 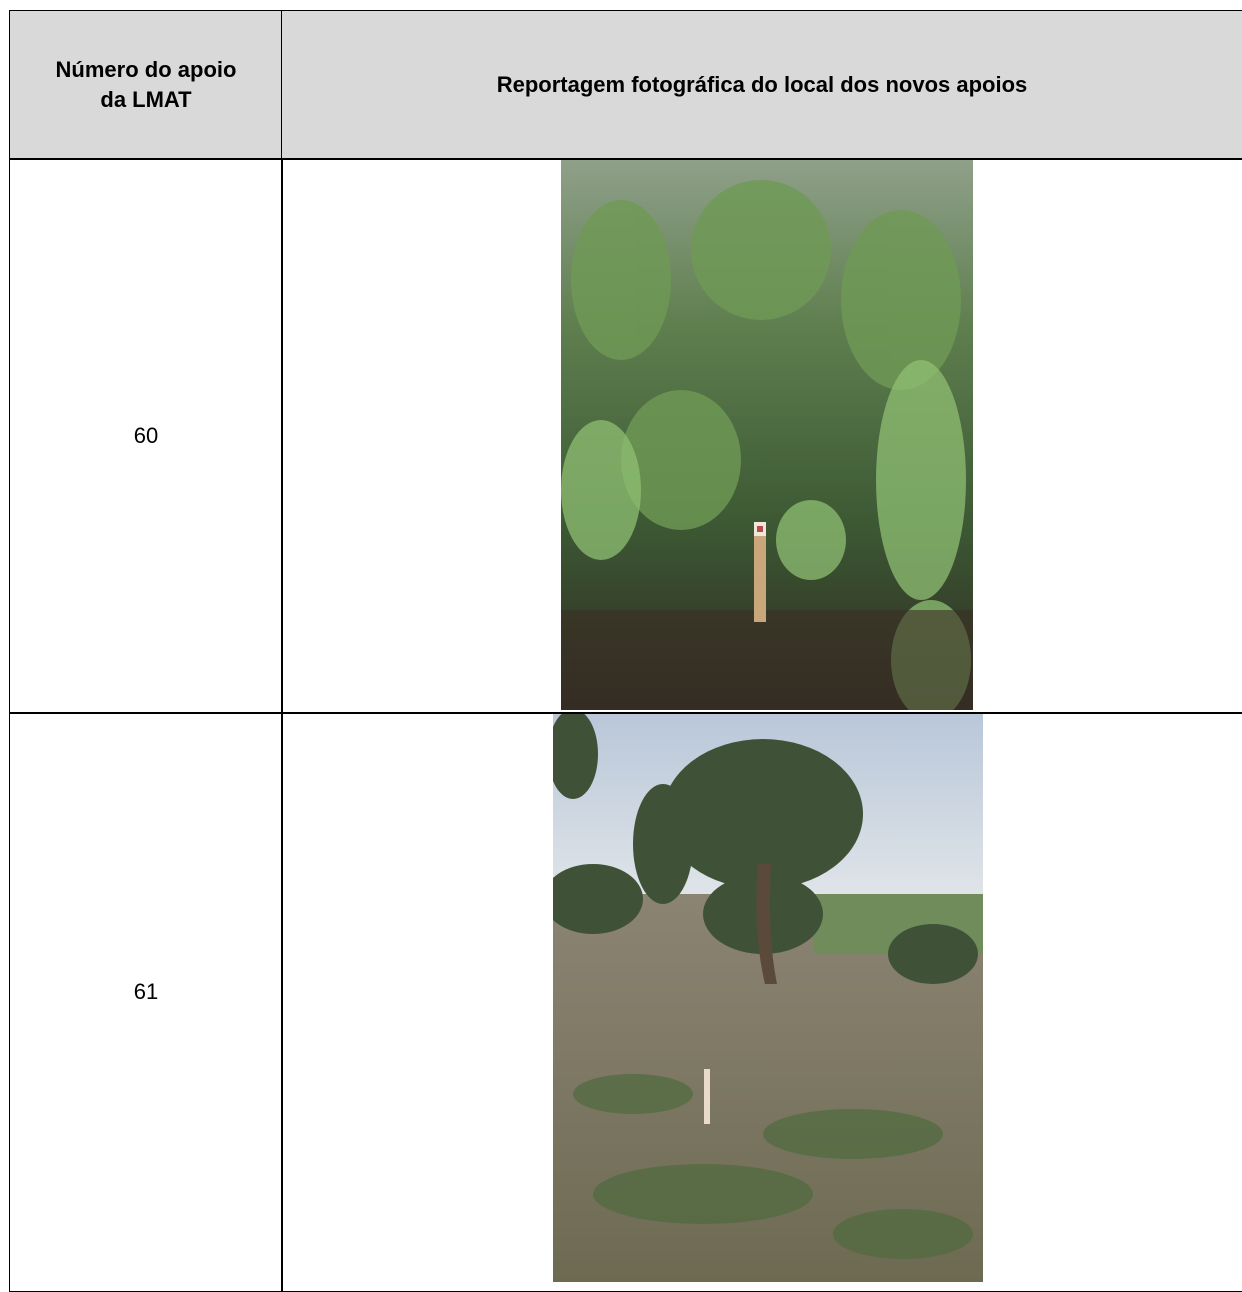 I want to click on number-cell: 61, so click(x=146, y=1002).